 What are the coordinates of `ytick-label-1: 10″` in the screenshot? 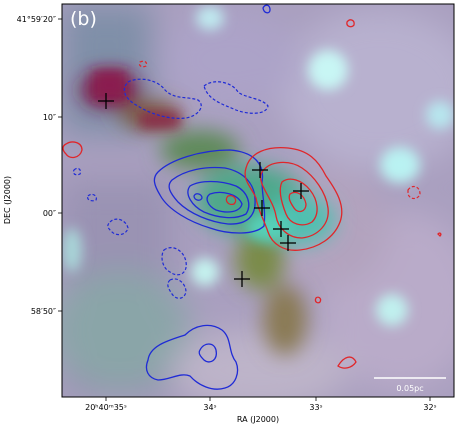 It's located at (49, 117).